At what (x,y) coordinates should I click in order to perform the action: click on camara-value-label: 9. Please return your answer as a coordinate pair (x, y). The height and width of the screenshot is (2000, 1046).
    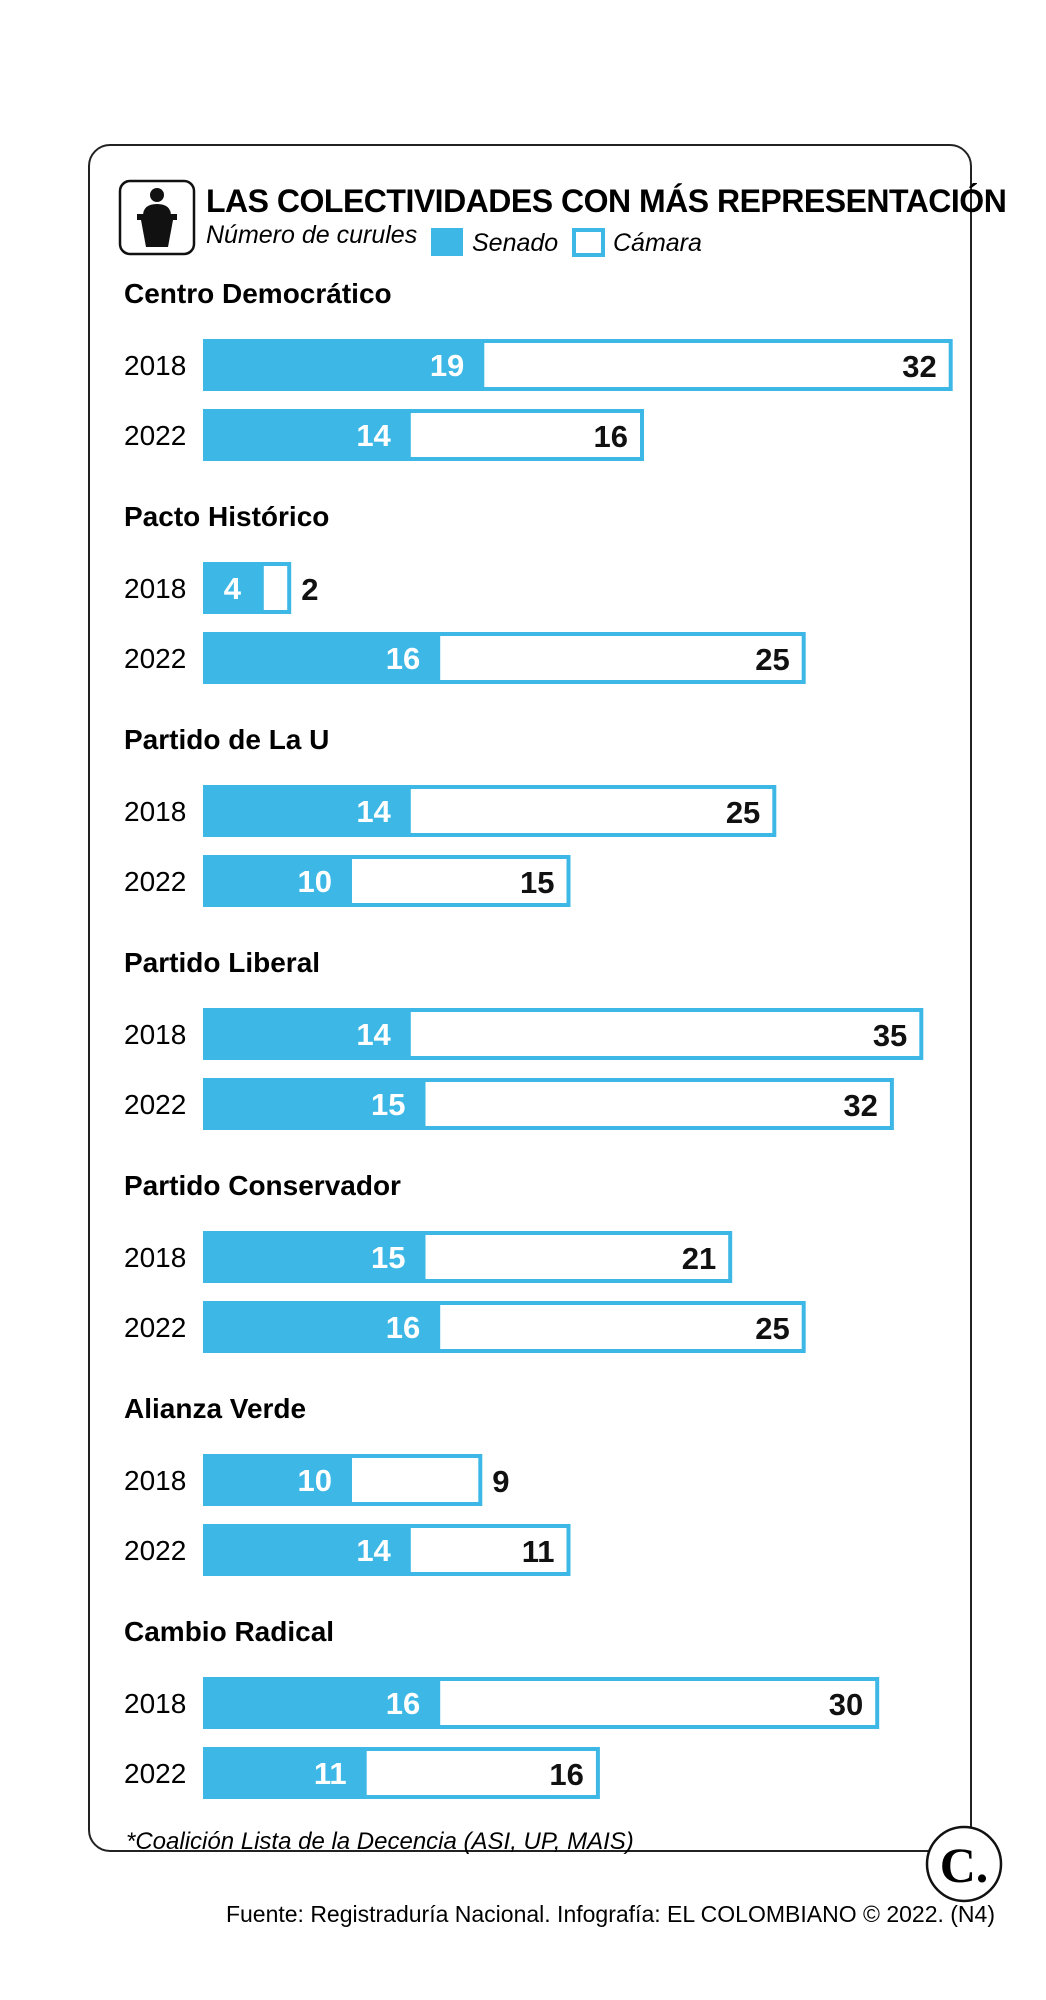
    Looking at the image, I should click on (500, 1481).